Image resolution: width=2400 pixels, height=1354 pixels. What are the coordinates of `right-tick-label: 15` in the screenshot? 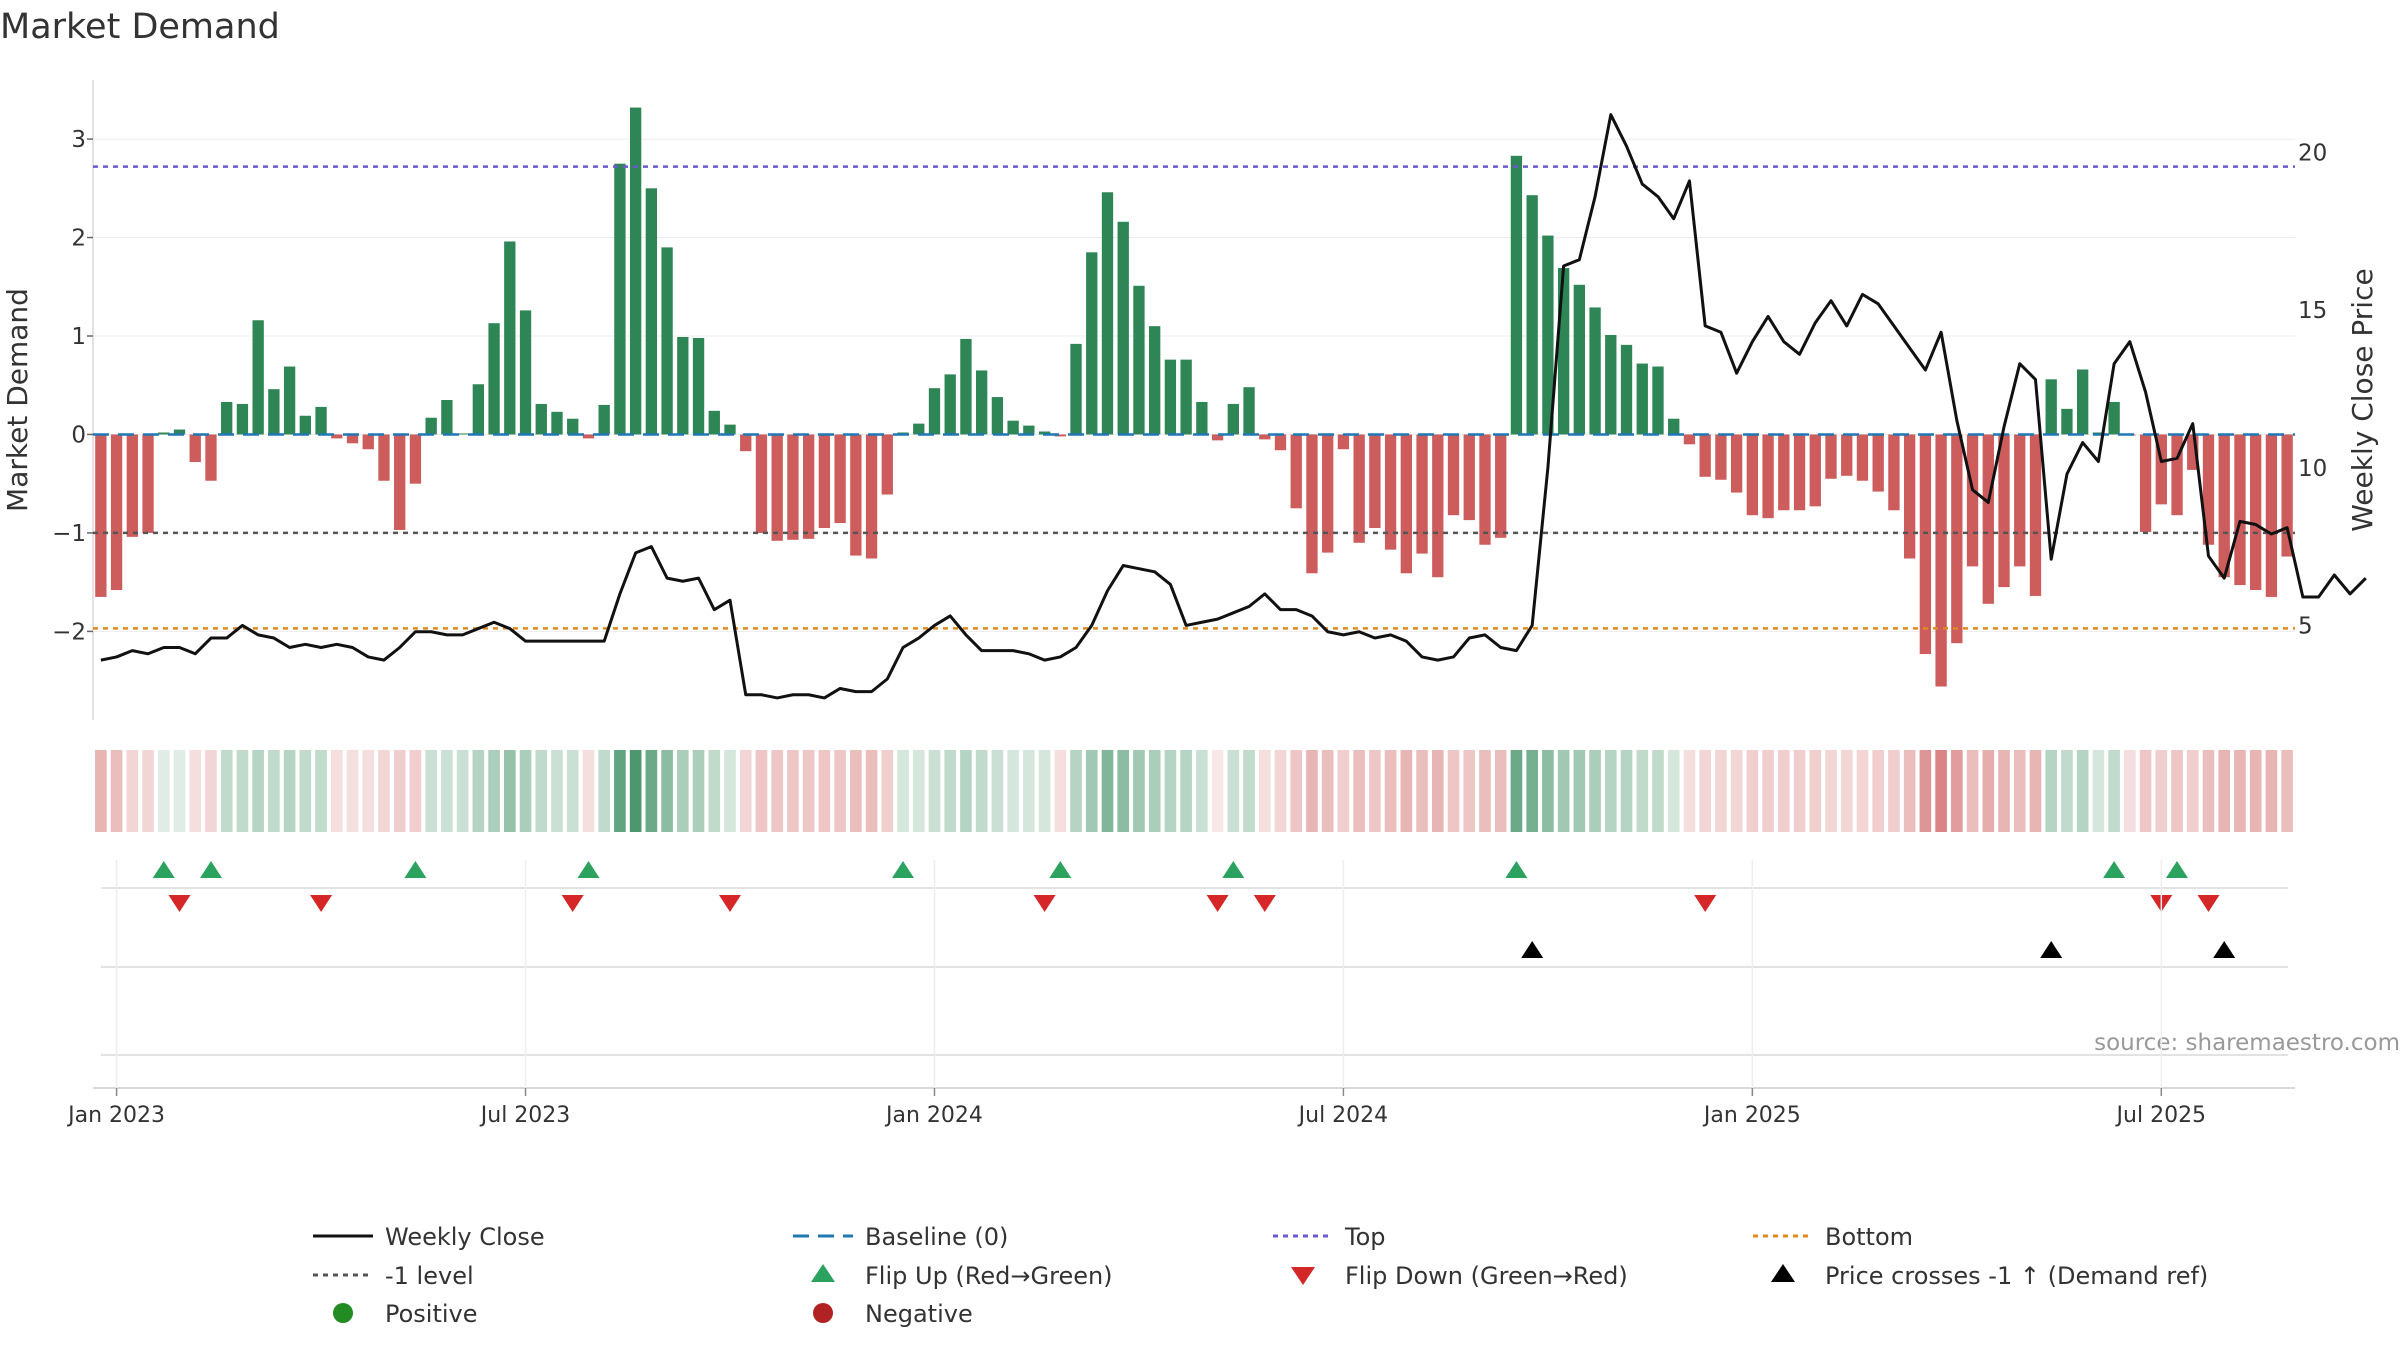 It's located at (2312, 311).